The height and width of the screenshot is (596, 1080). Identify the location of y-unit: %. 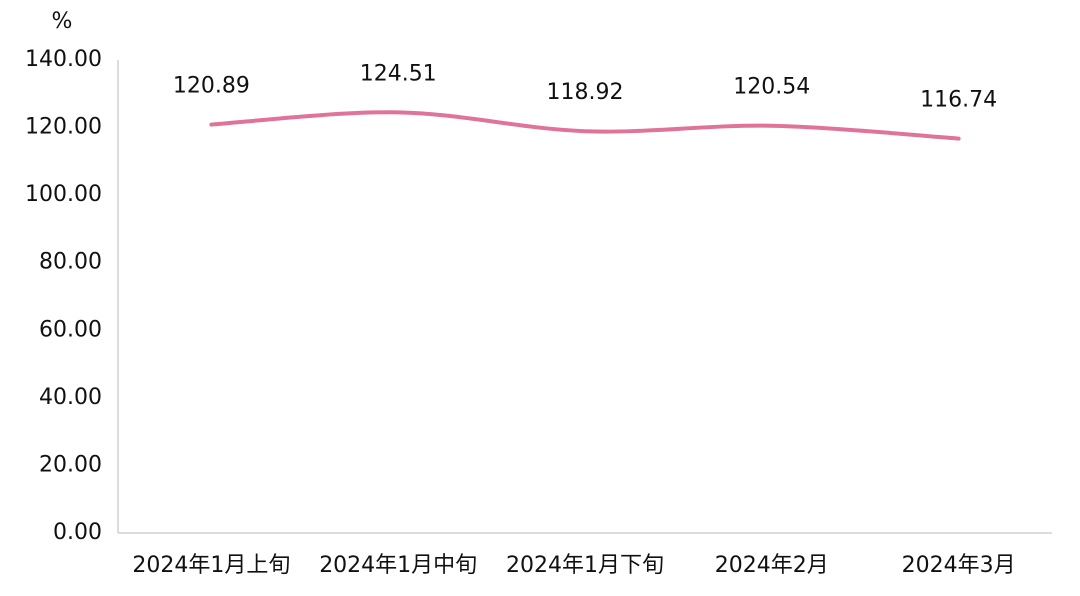
(62, 21).